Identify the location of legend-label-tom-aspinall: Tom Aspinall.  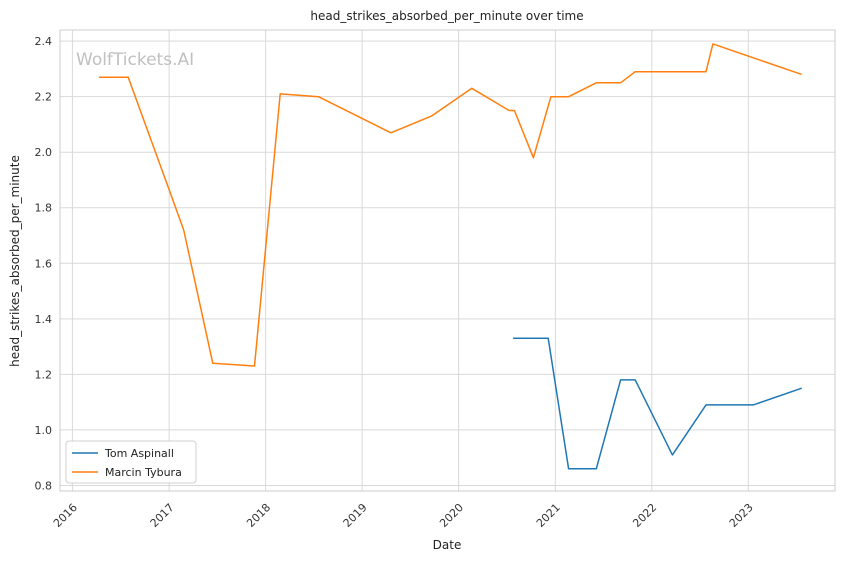
(139, 453).